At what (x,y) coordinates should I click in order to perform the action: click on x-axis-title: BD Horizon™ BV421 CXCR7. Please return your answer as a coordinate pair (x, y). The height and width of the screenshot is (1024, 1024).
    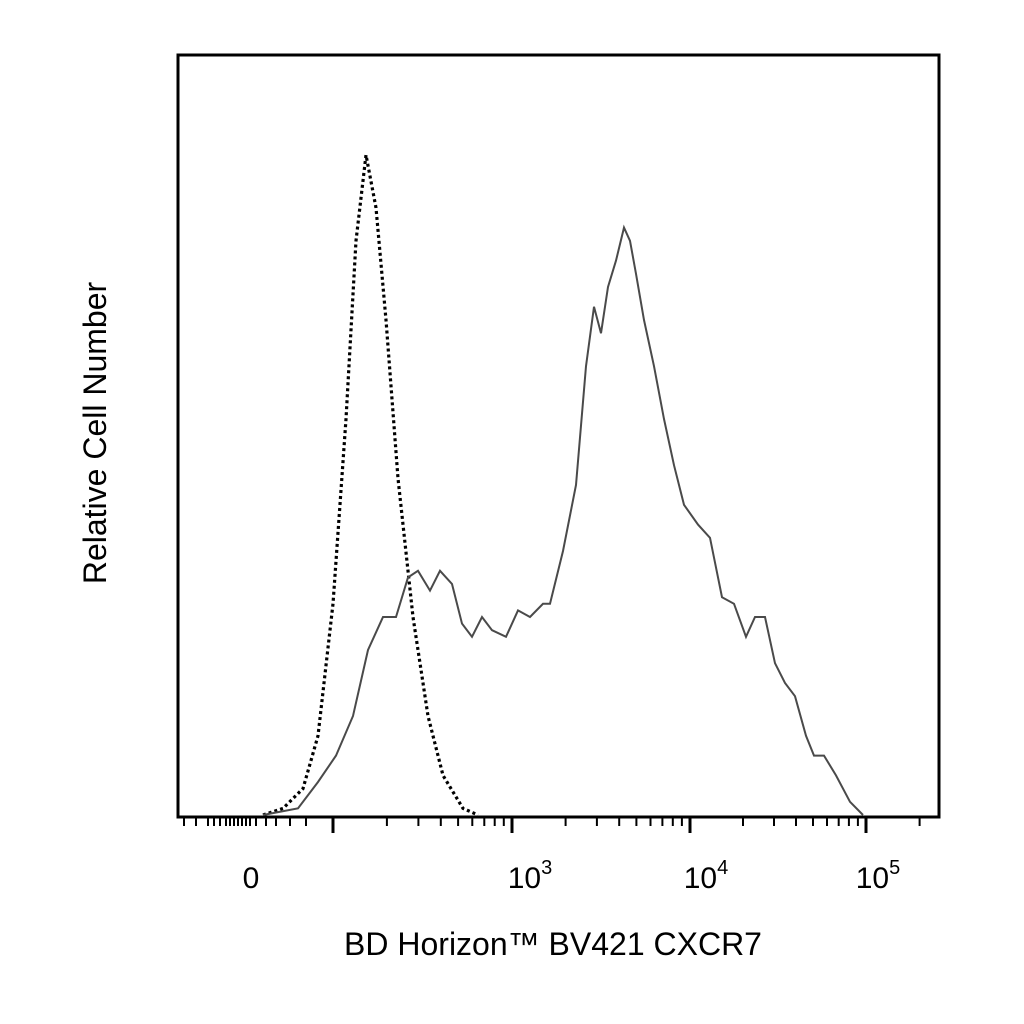
    Looking at the image, I should click on (553, 944).